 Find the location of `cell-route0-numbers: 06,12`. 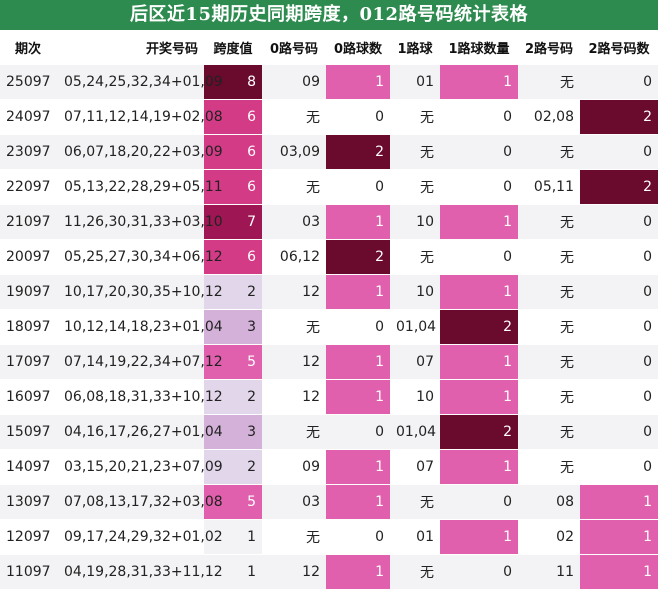

cell-route0-numbers: 06,12 is located at coordinates (294, 257).